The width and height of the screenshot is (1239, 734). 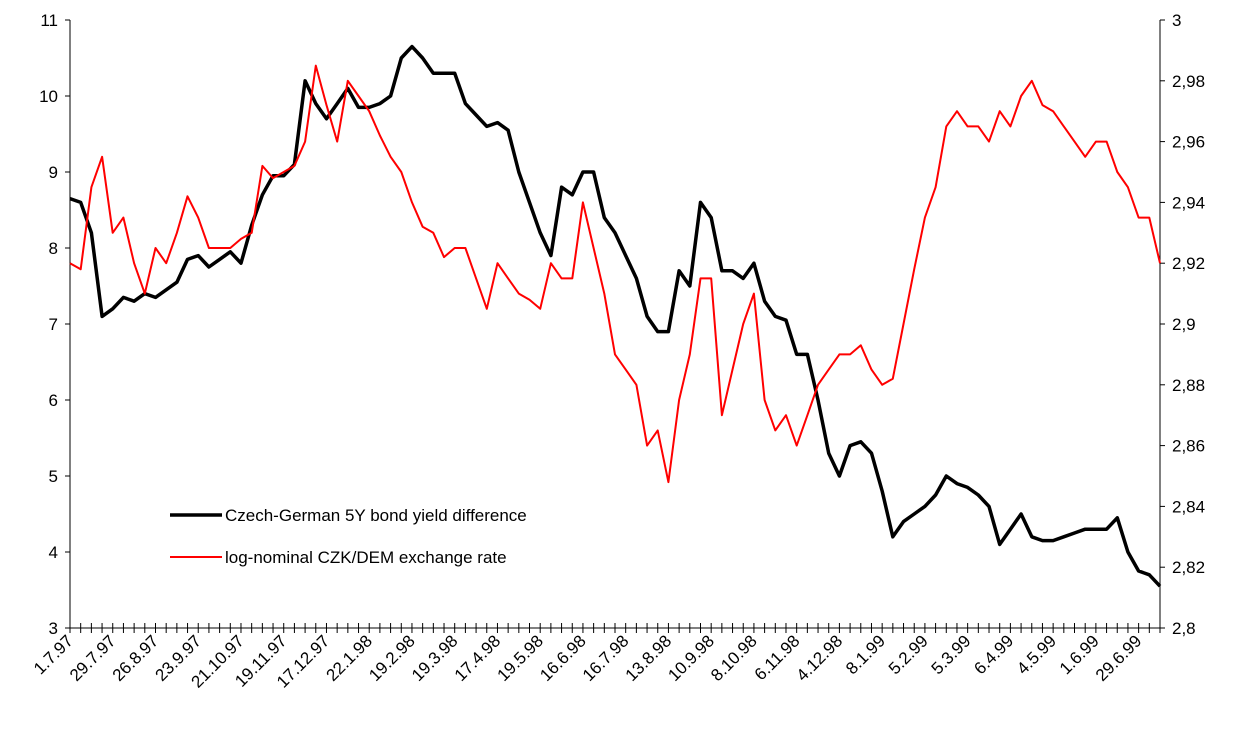 I want to click on y2-tick-label: 2,82, so click(x=1188, y=567).